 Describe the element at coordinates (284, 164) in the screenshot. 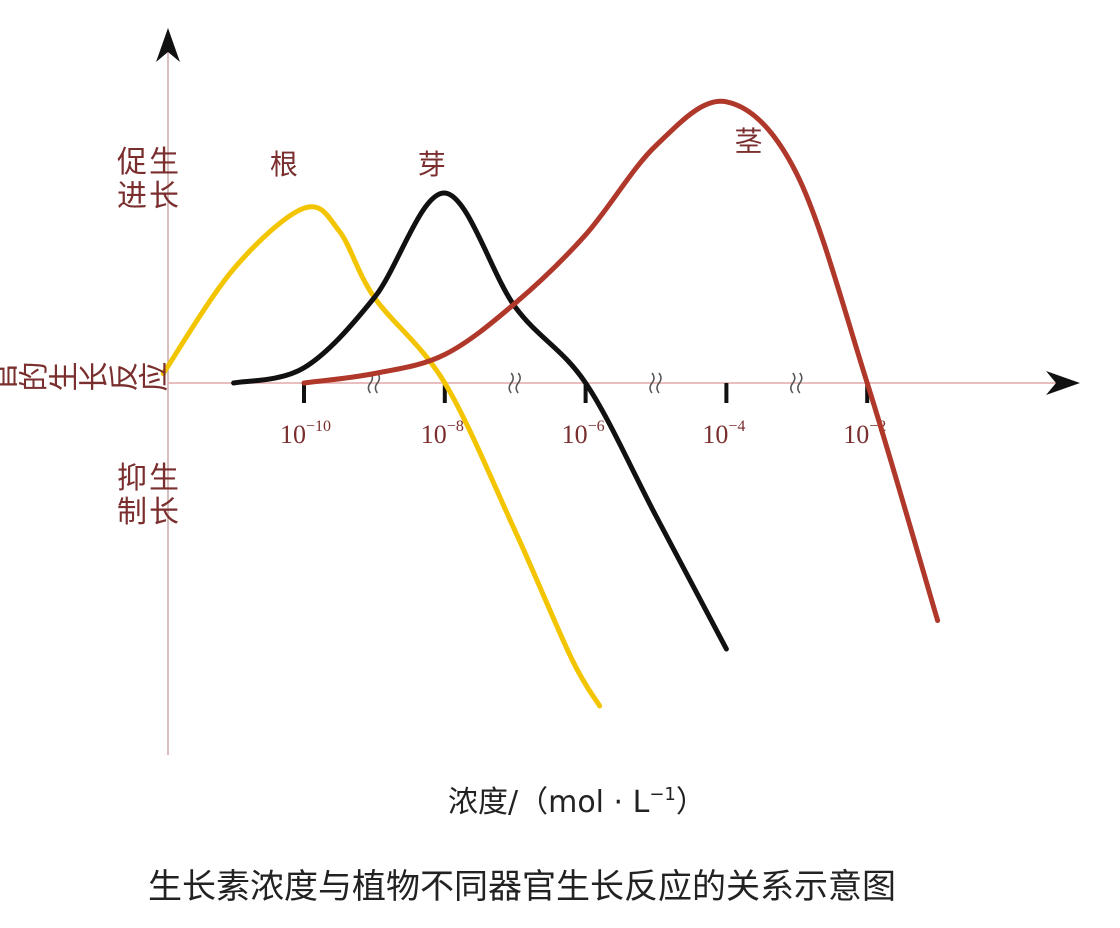

I see `series-label-0: 根` at that location.